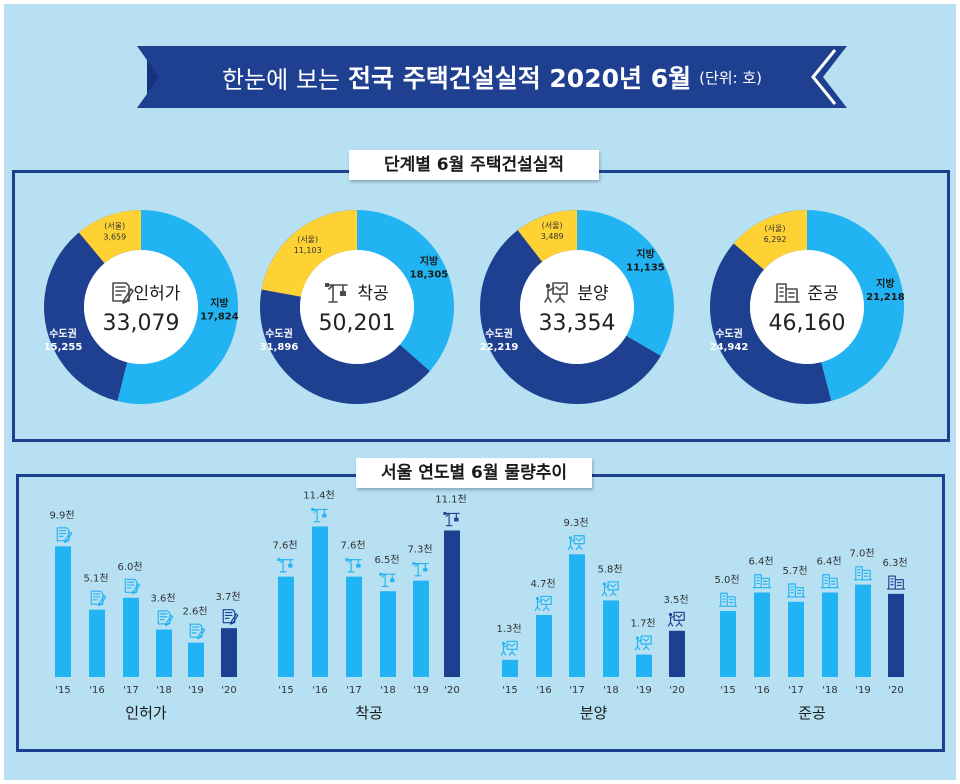 This screenshot has height=784, width=960. Describe the element at coordinates (861, 554) in the screenshot. I see `bar-value-label: 7.0천` at that location.